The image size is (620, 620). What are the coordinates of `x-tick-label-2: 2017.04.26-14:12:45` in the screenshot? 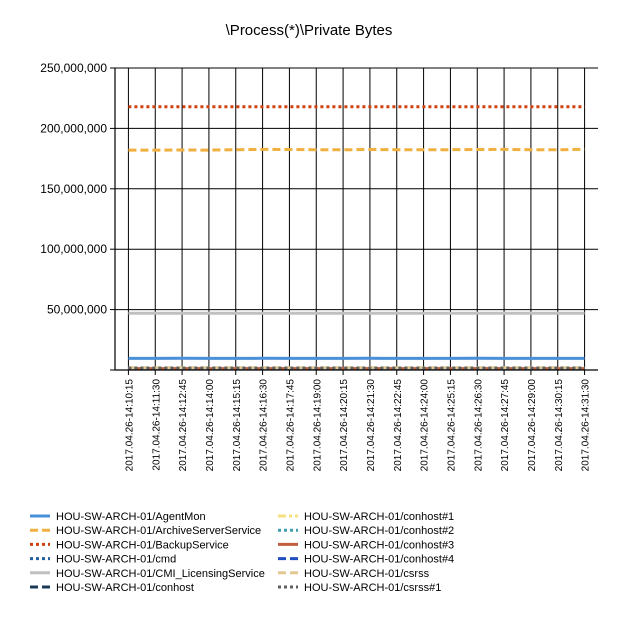 It's located at (183, 425).